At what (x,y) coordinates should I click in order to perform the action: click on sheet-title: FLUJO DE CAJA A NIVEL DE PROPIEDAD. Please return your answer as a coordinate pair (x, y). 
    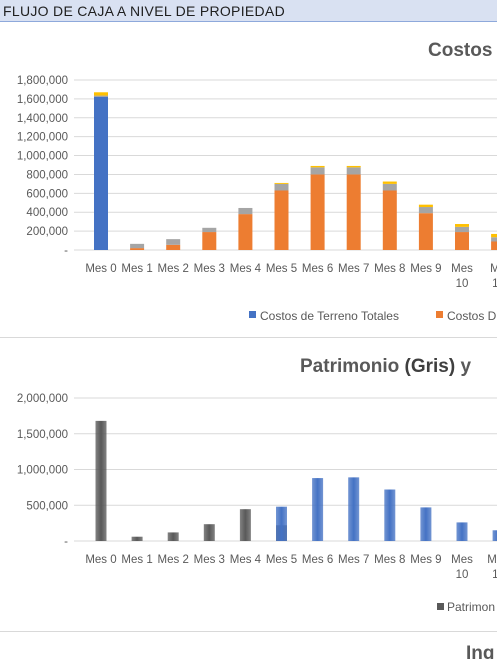
    Looking at the image, I should click on (144, 11).